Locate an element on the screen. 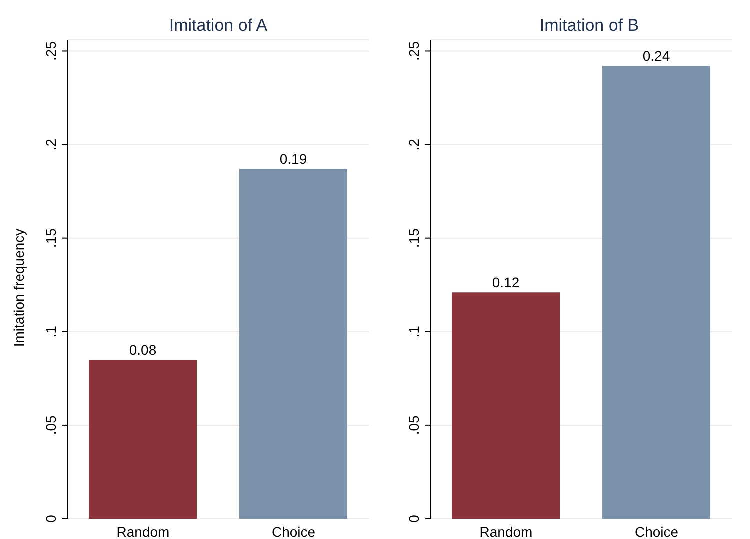  data-label: 0.19 is located at coordinates (294, 159).